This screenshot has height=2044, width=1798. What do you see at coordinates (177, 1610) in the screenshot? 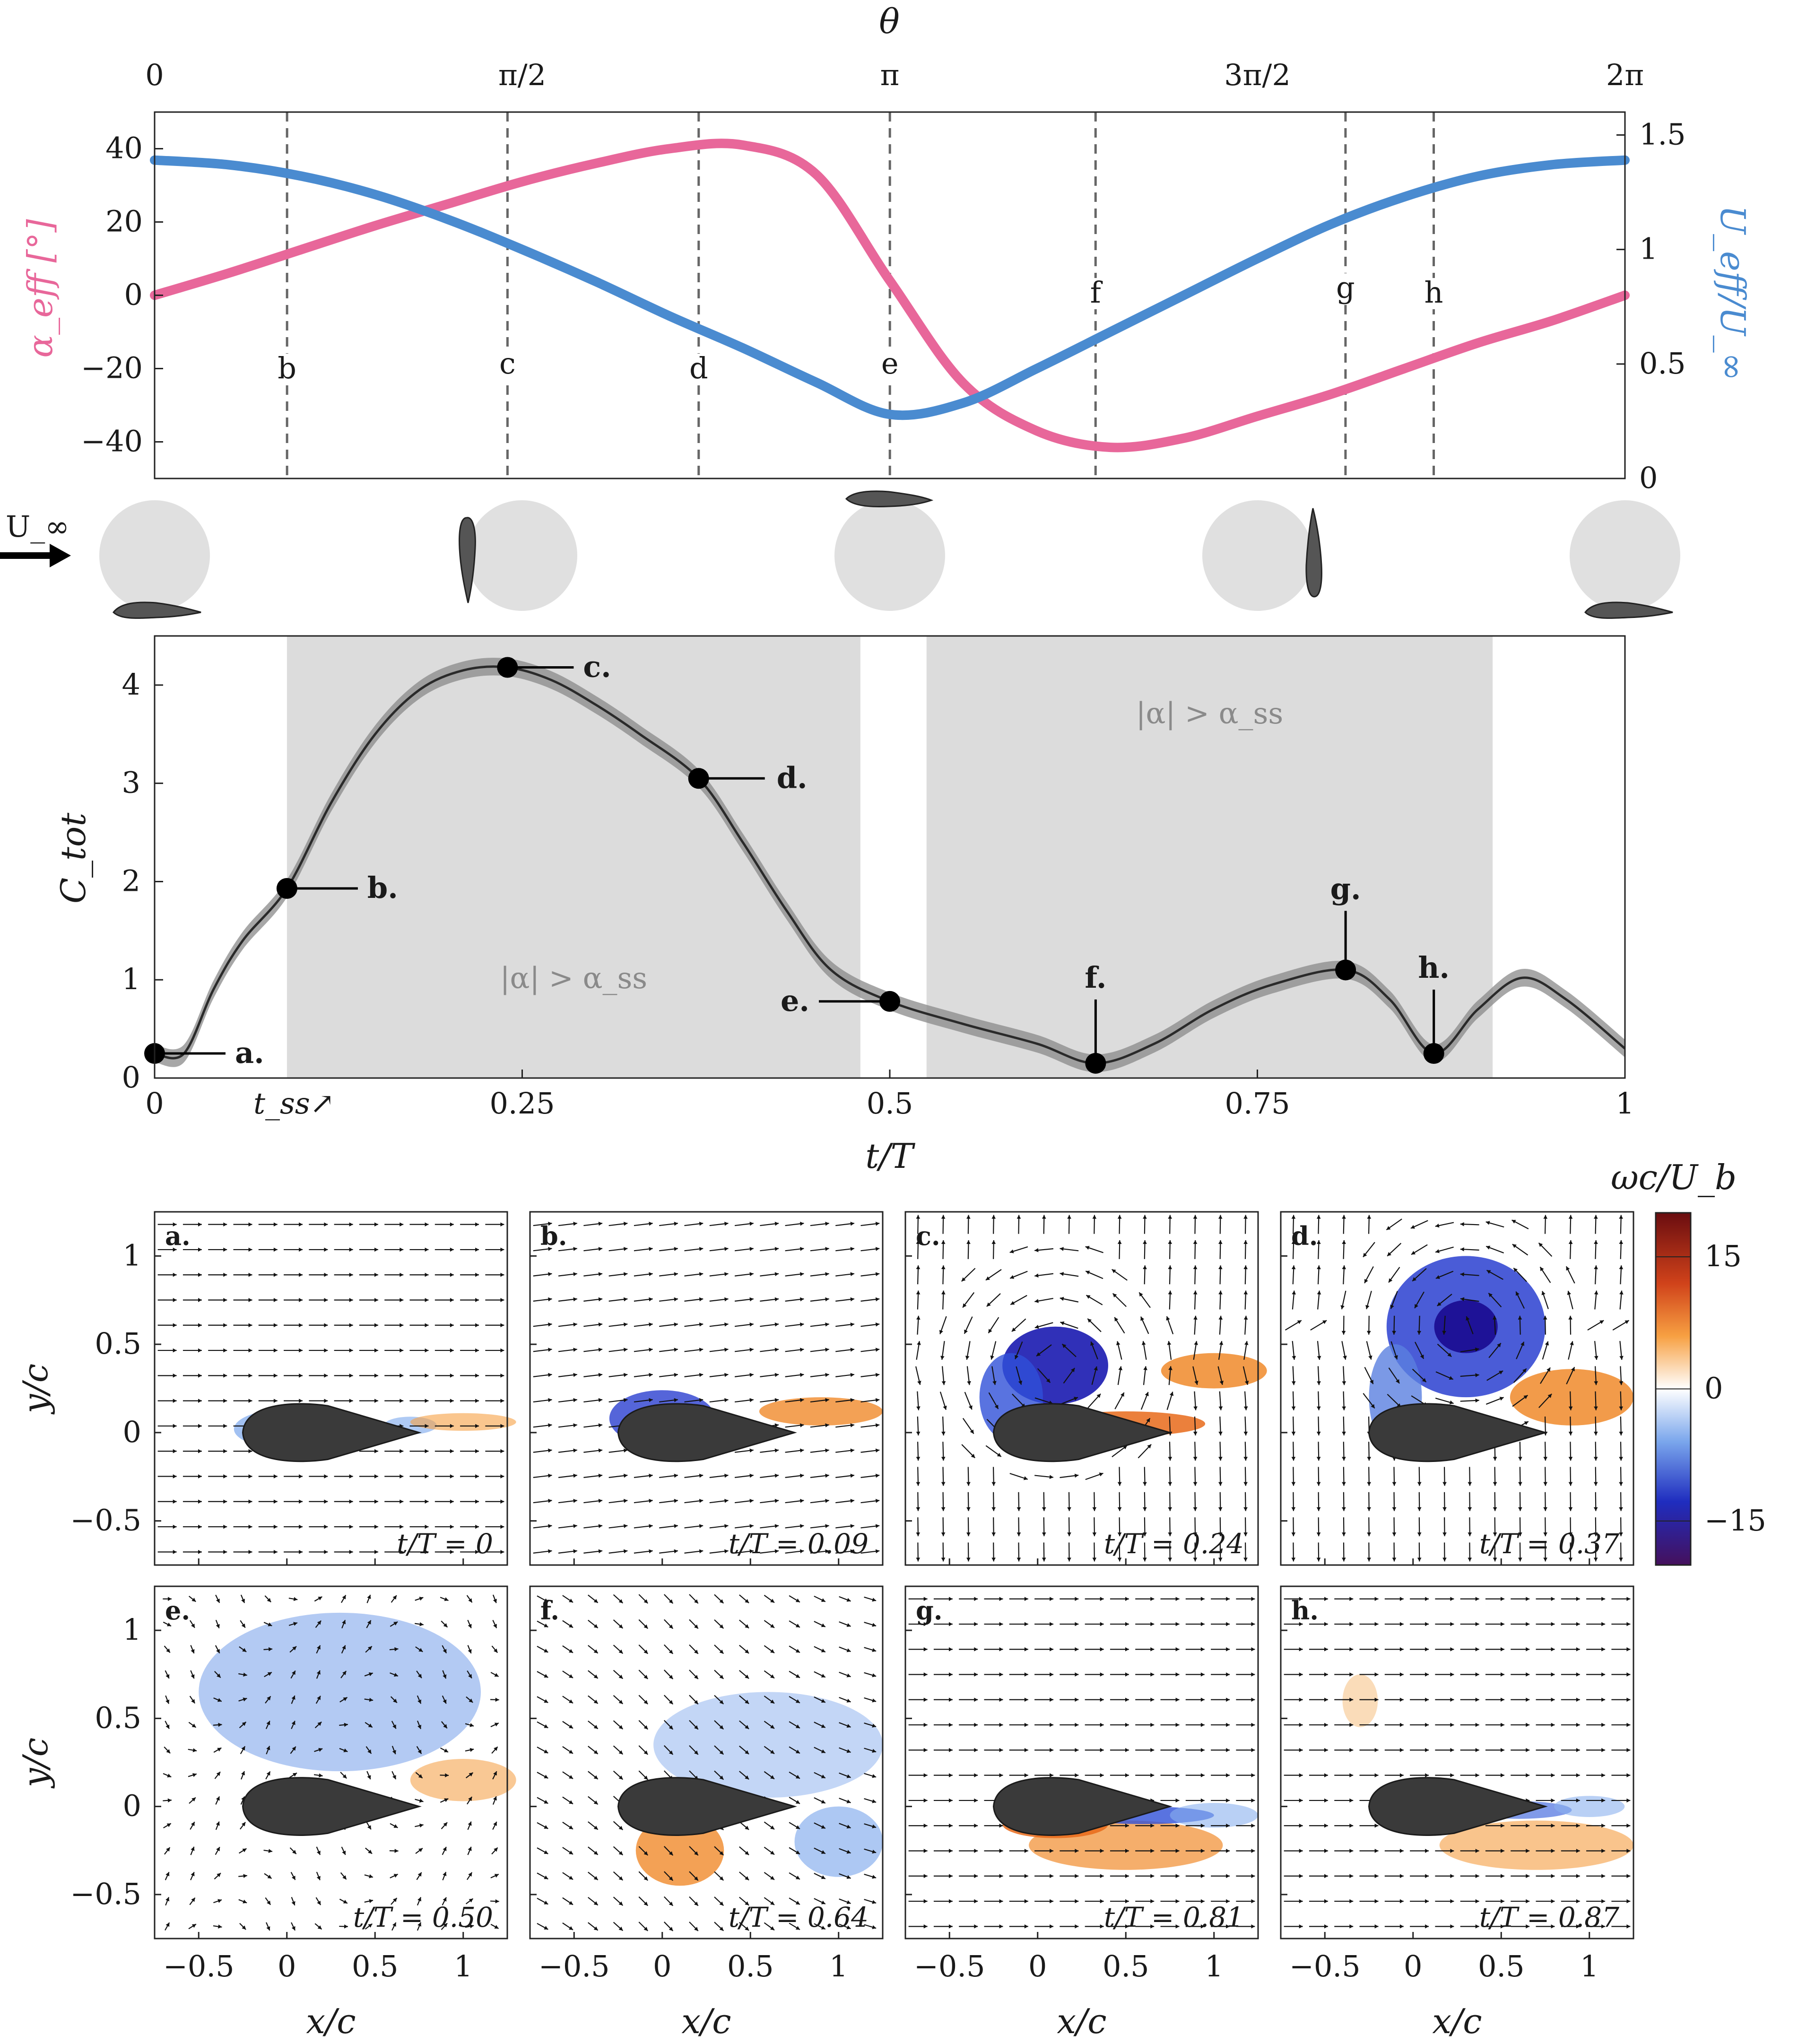
I see `panel-label: e.` at bounding box center [177, 1610].